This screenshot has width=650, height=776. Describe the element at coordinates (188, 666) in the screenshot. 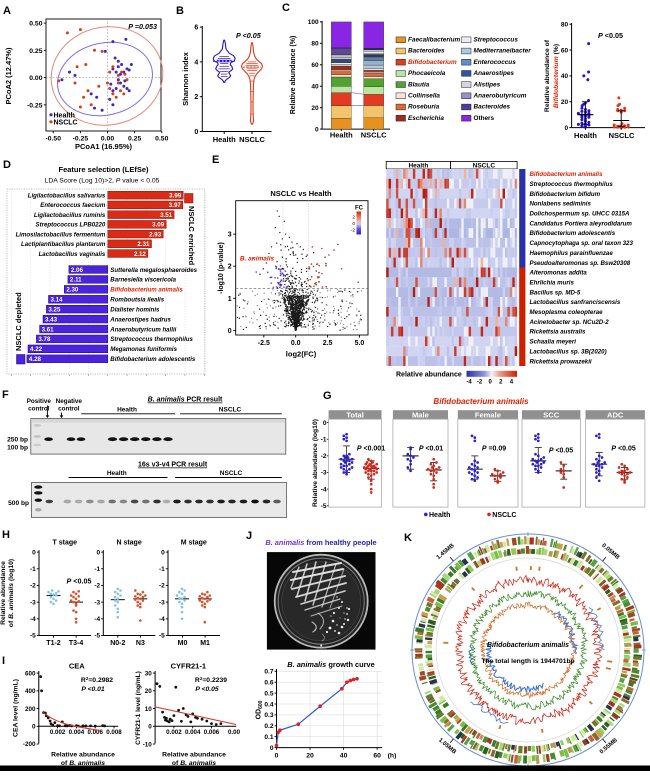

I see `svg-text: CYFR21-1` at that location.